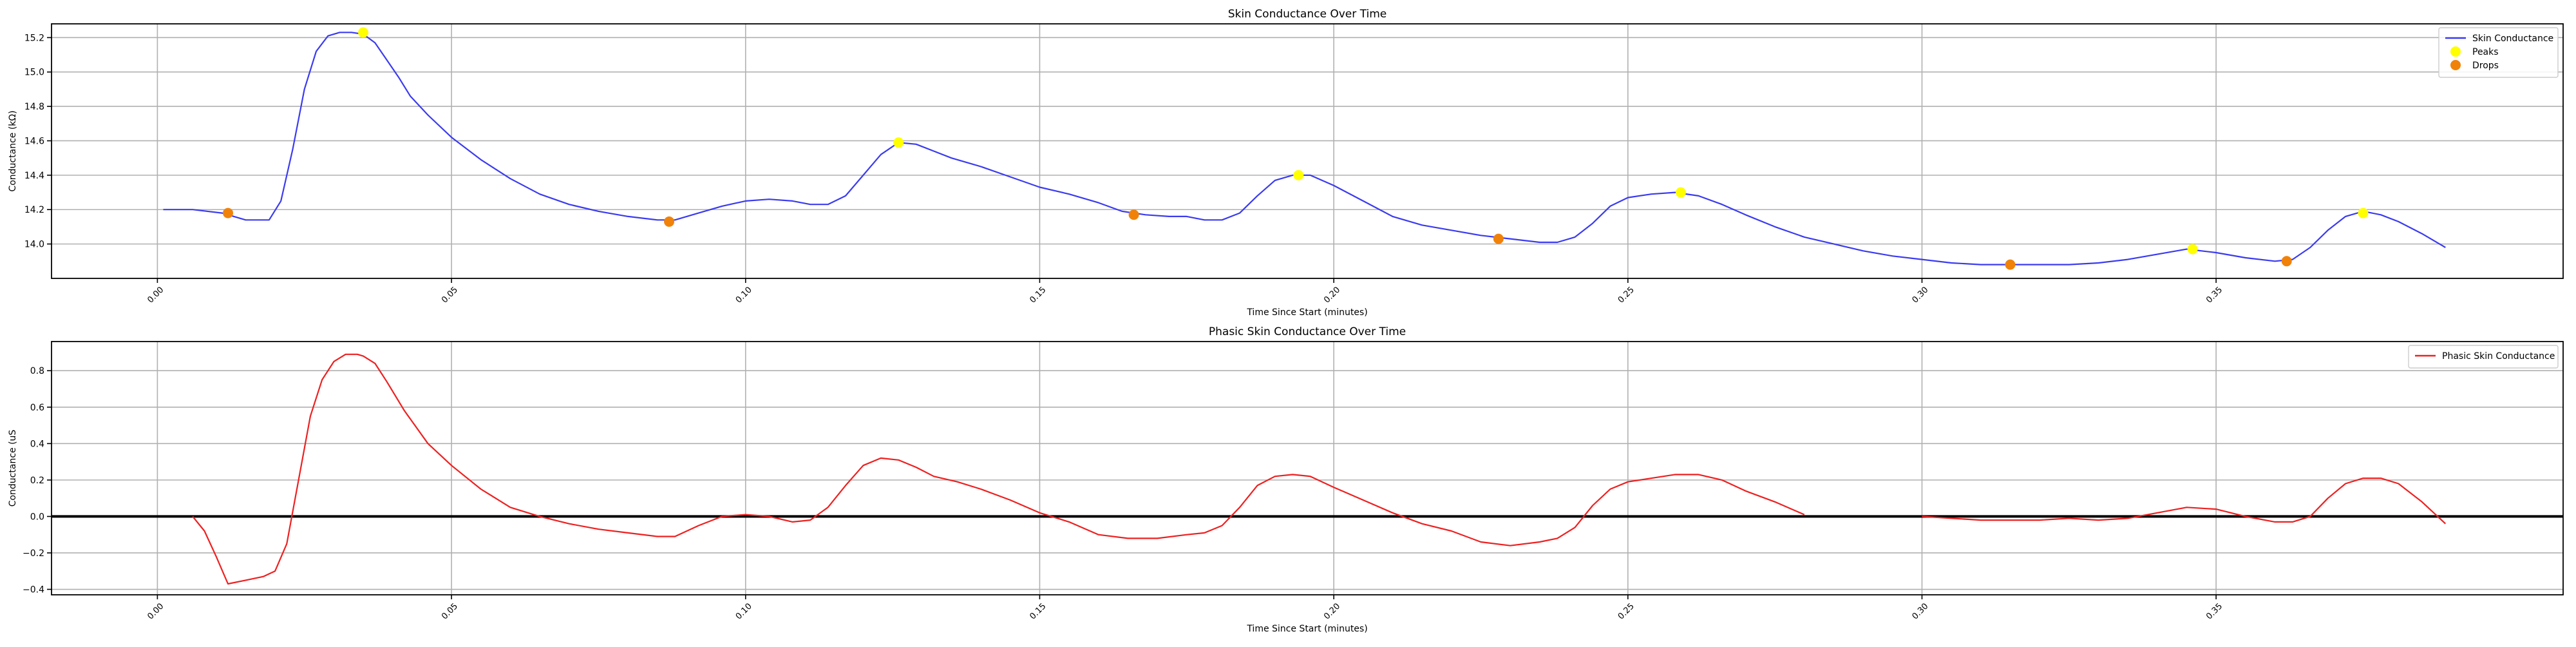  I want to click on legend-label: Drops, so click(2485, 66).